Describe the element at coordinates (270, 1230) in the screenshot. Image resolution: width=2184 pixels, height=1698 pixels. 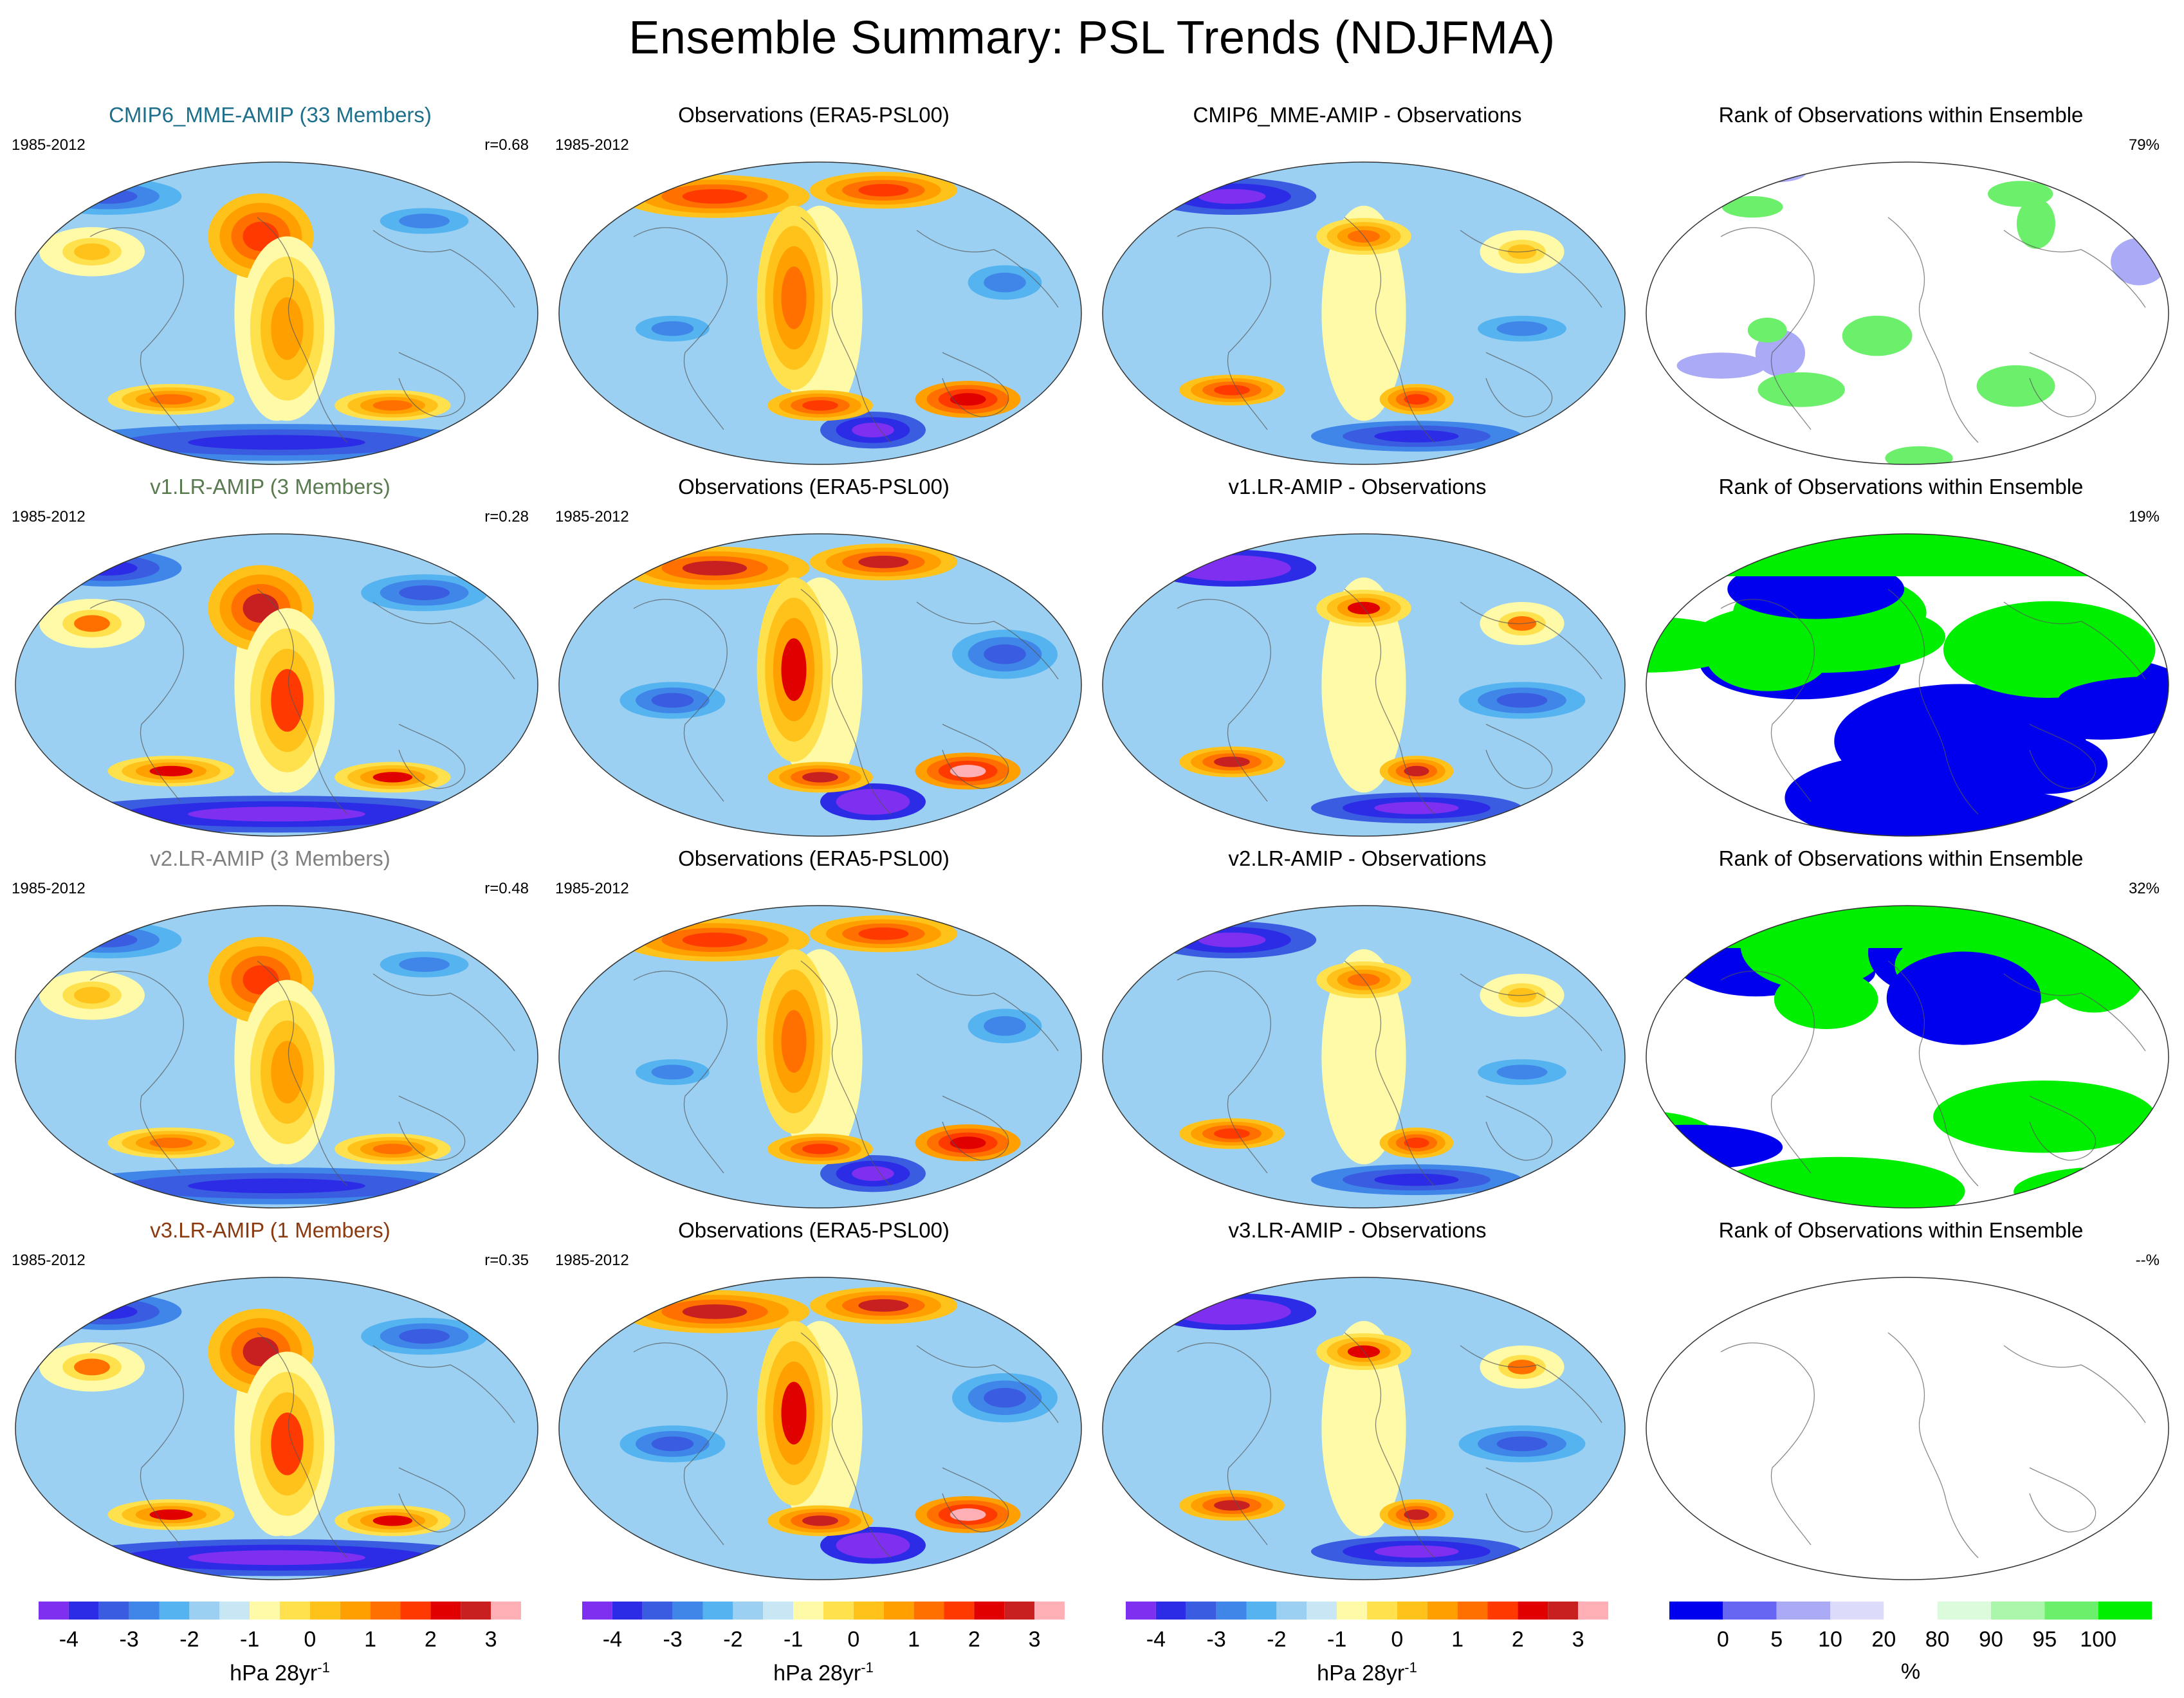
I see `panel-title: v3.LR-AMIP (1 Members)` at that location.